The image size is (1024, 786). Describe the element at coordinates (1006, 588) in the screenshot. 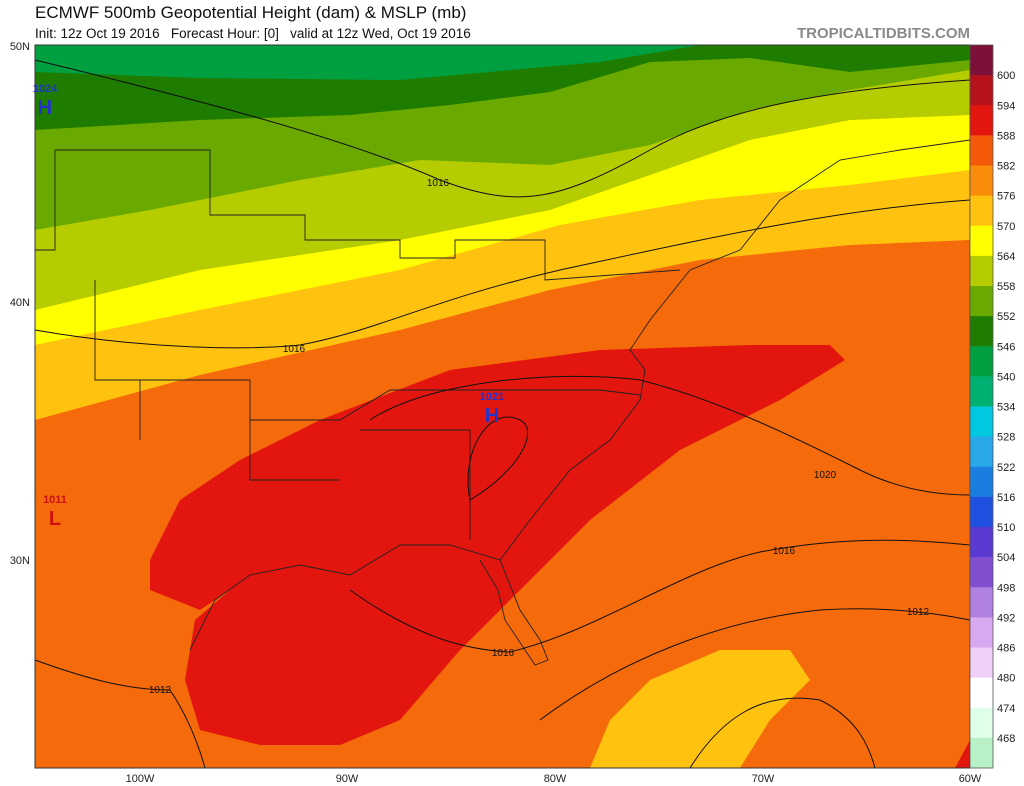

I see `colorbar-label: 498` at that location.